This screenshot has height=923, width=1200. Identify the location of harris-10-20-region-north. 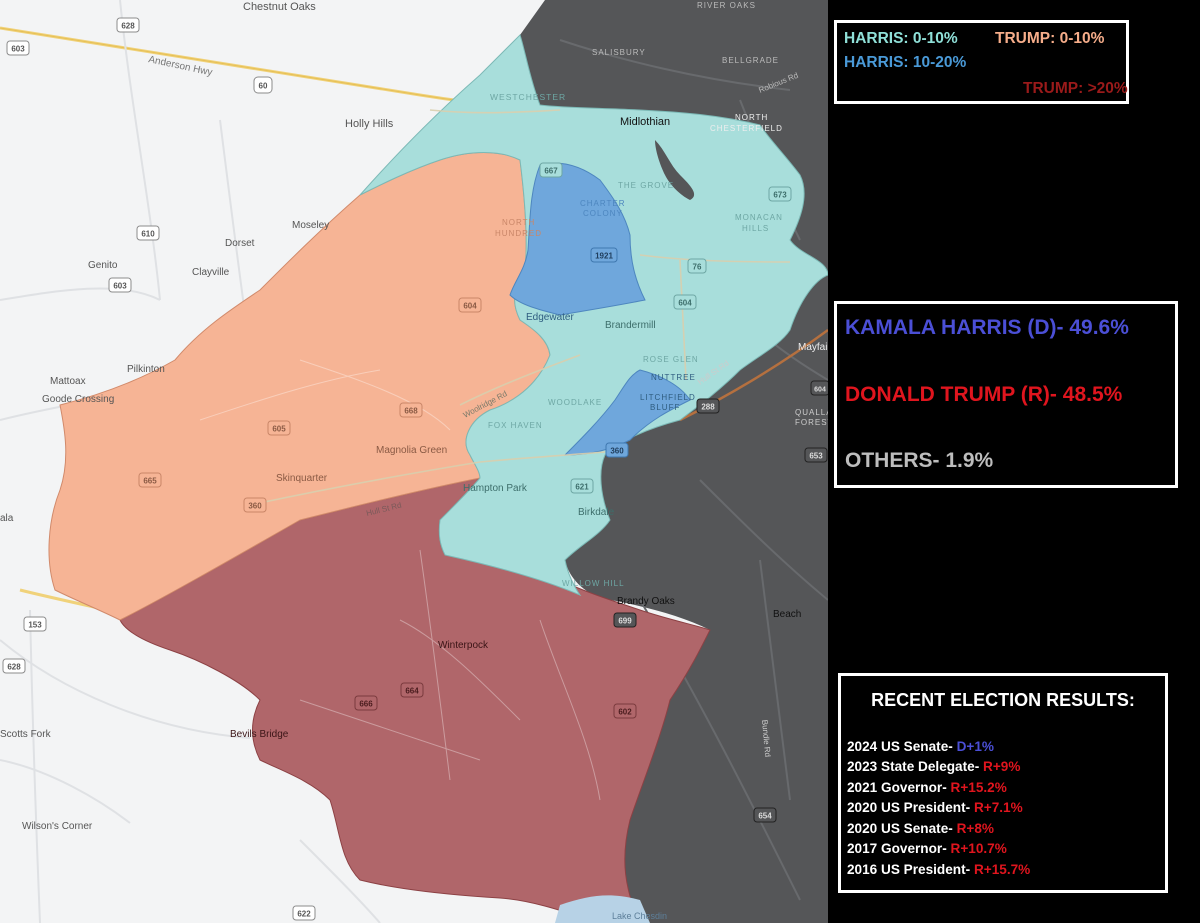
(577, 239).